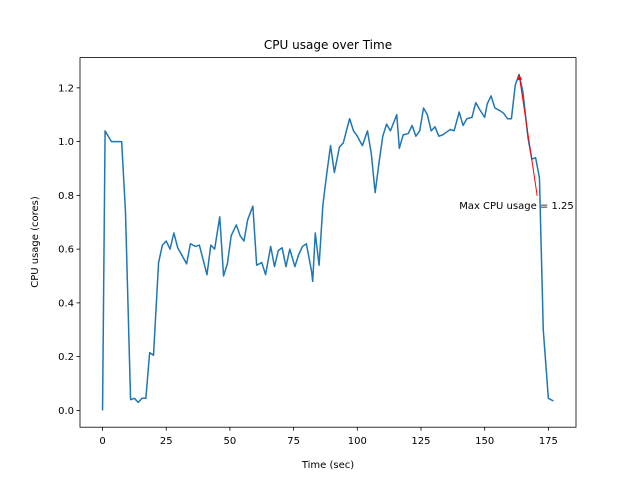 Image resolution: width=640 pixels, height=480 pixels. Describe the element at coordinates (357, 441) in the screenshot. I see `x-tick-label: 100` at that location.